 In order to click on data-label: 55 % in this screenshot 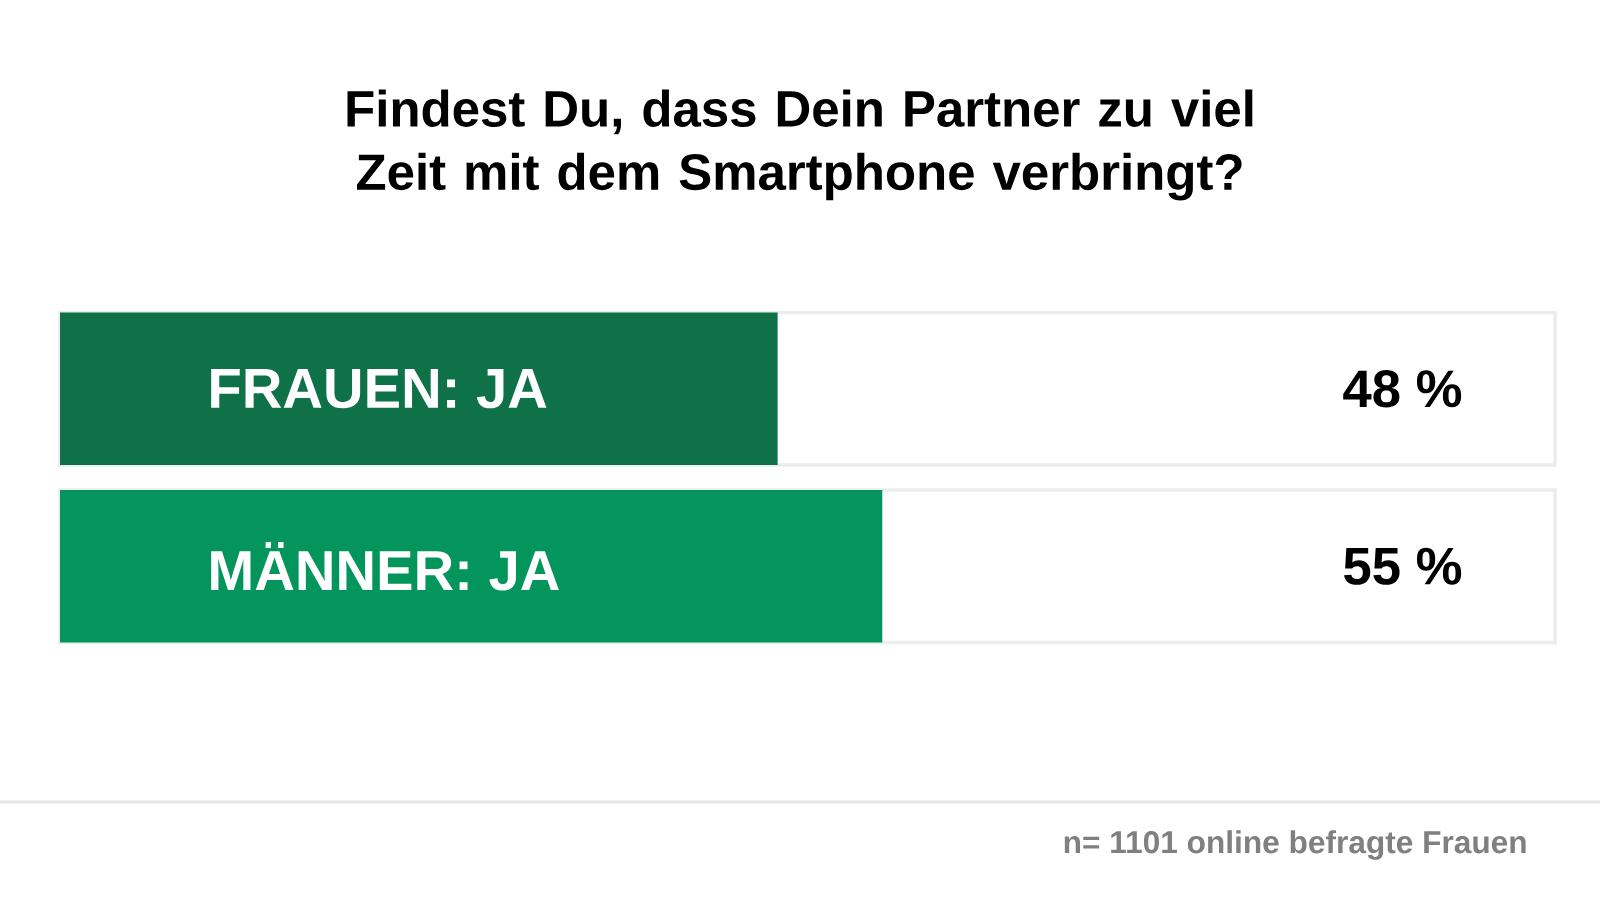, I will do `click(1403, 566)`.